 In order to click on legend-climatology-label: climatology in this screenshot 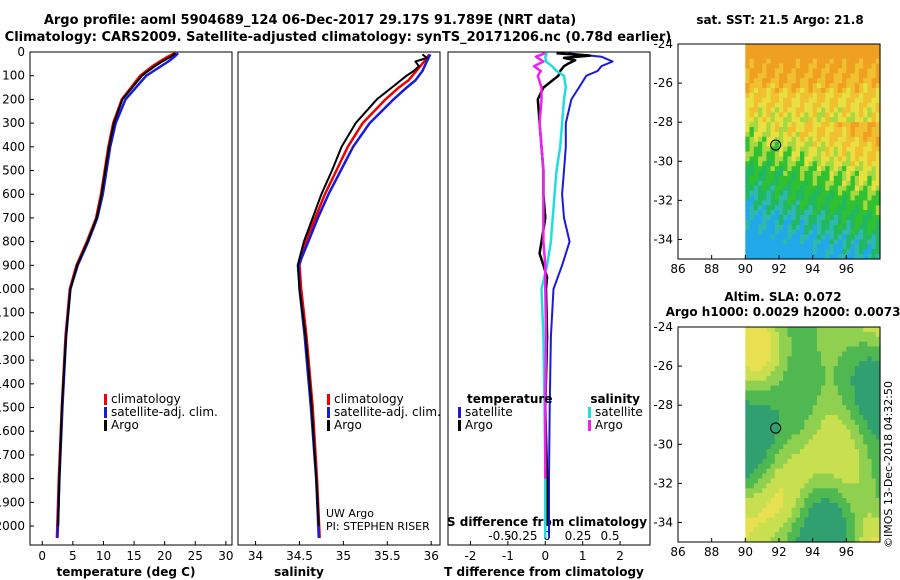, I will do `click(369, 399)`.